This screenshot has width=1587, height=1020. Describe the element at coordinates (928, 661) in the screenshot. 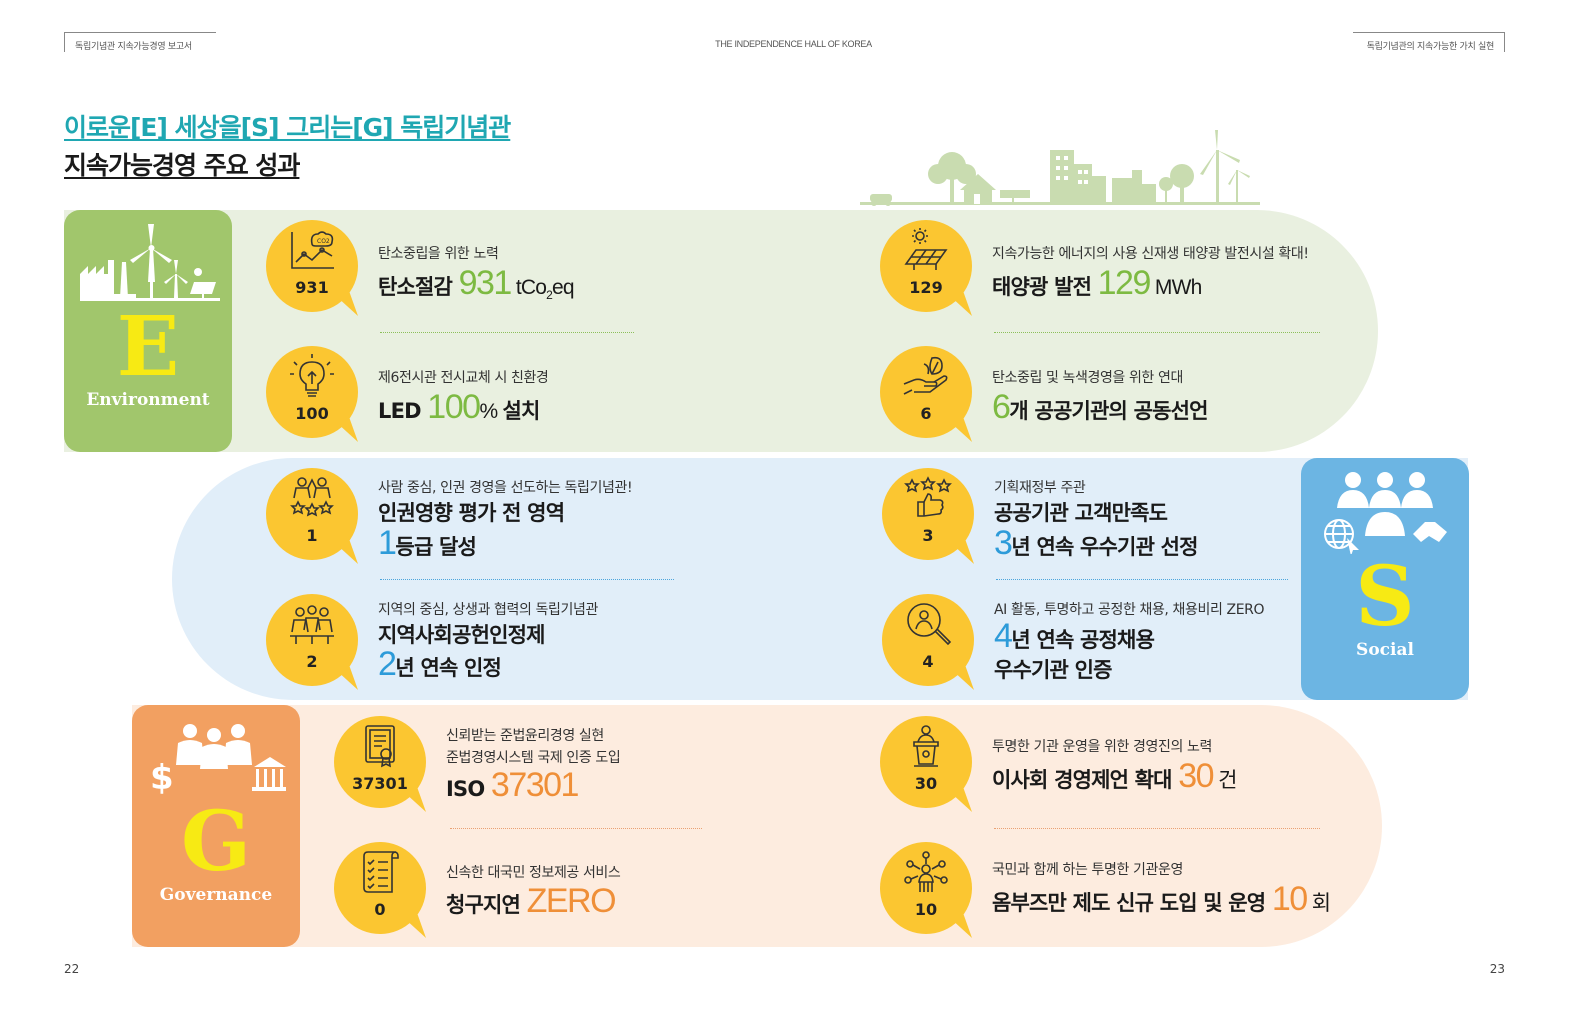

I see `fair-hiring-bubble-number: 4` at that location.